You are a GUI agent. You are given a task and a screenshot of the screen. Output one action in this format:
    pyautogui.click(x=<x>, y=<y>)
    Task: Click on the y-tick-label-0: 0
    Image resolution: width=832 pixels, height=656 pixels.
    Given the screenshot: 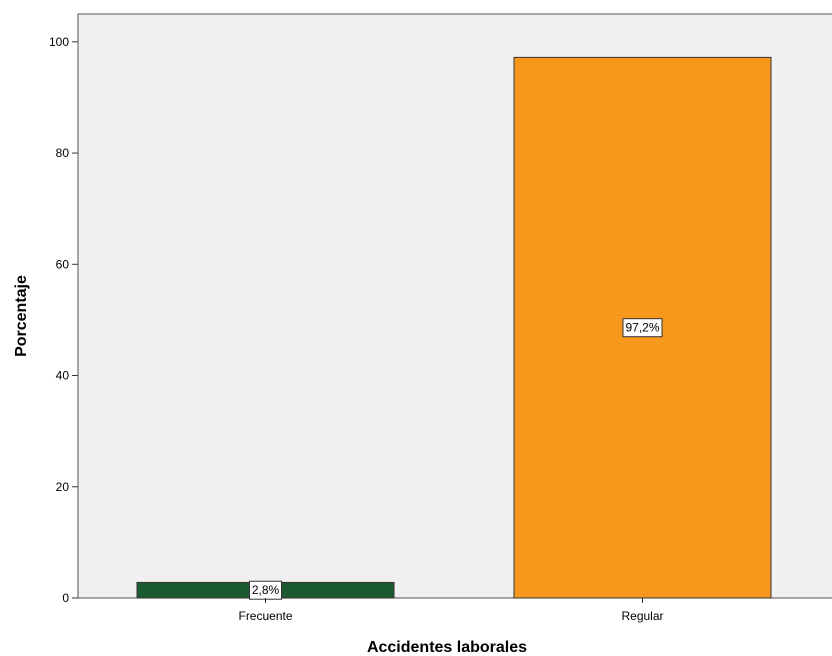 What is the action you would take?
    pyautogui.click(x=65, y=598)
    